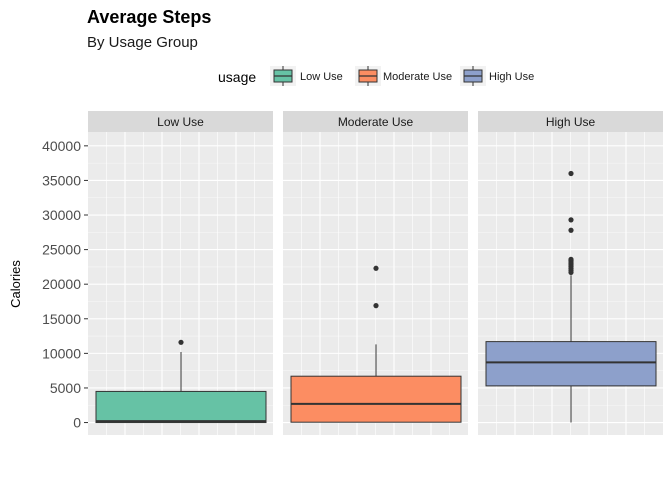 The image size is (672, 480). I want to click on facet-strip-label: Low Use, so click(180, 122).